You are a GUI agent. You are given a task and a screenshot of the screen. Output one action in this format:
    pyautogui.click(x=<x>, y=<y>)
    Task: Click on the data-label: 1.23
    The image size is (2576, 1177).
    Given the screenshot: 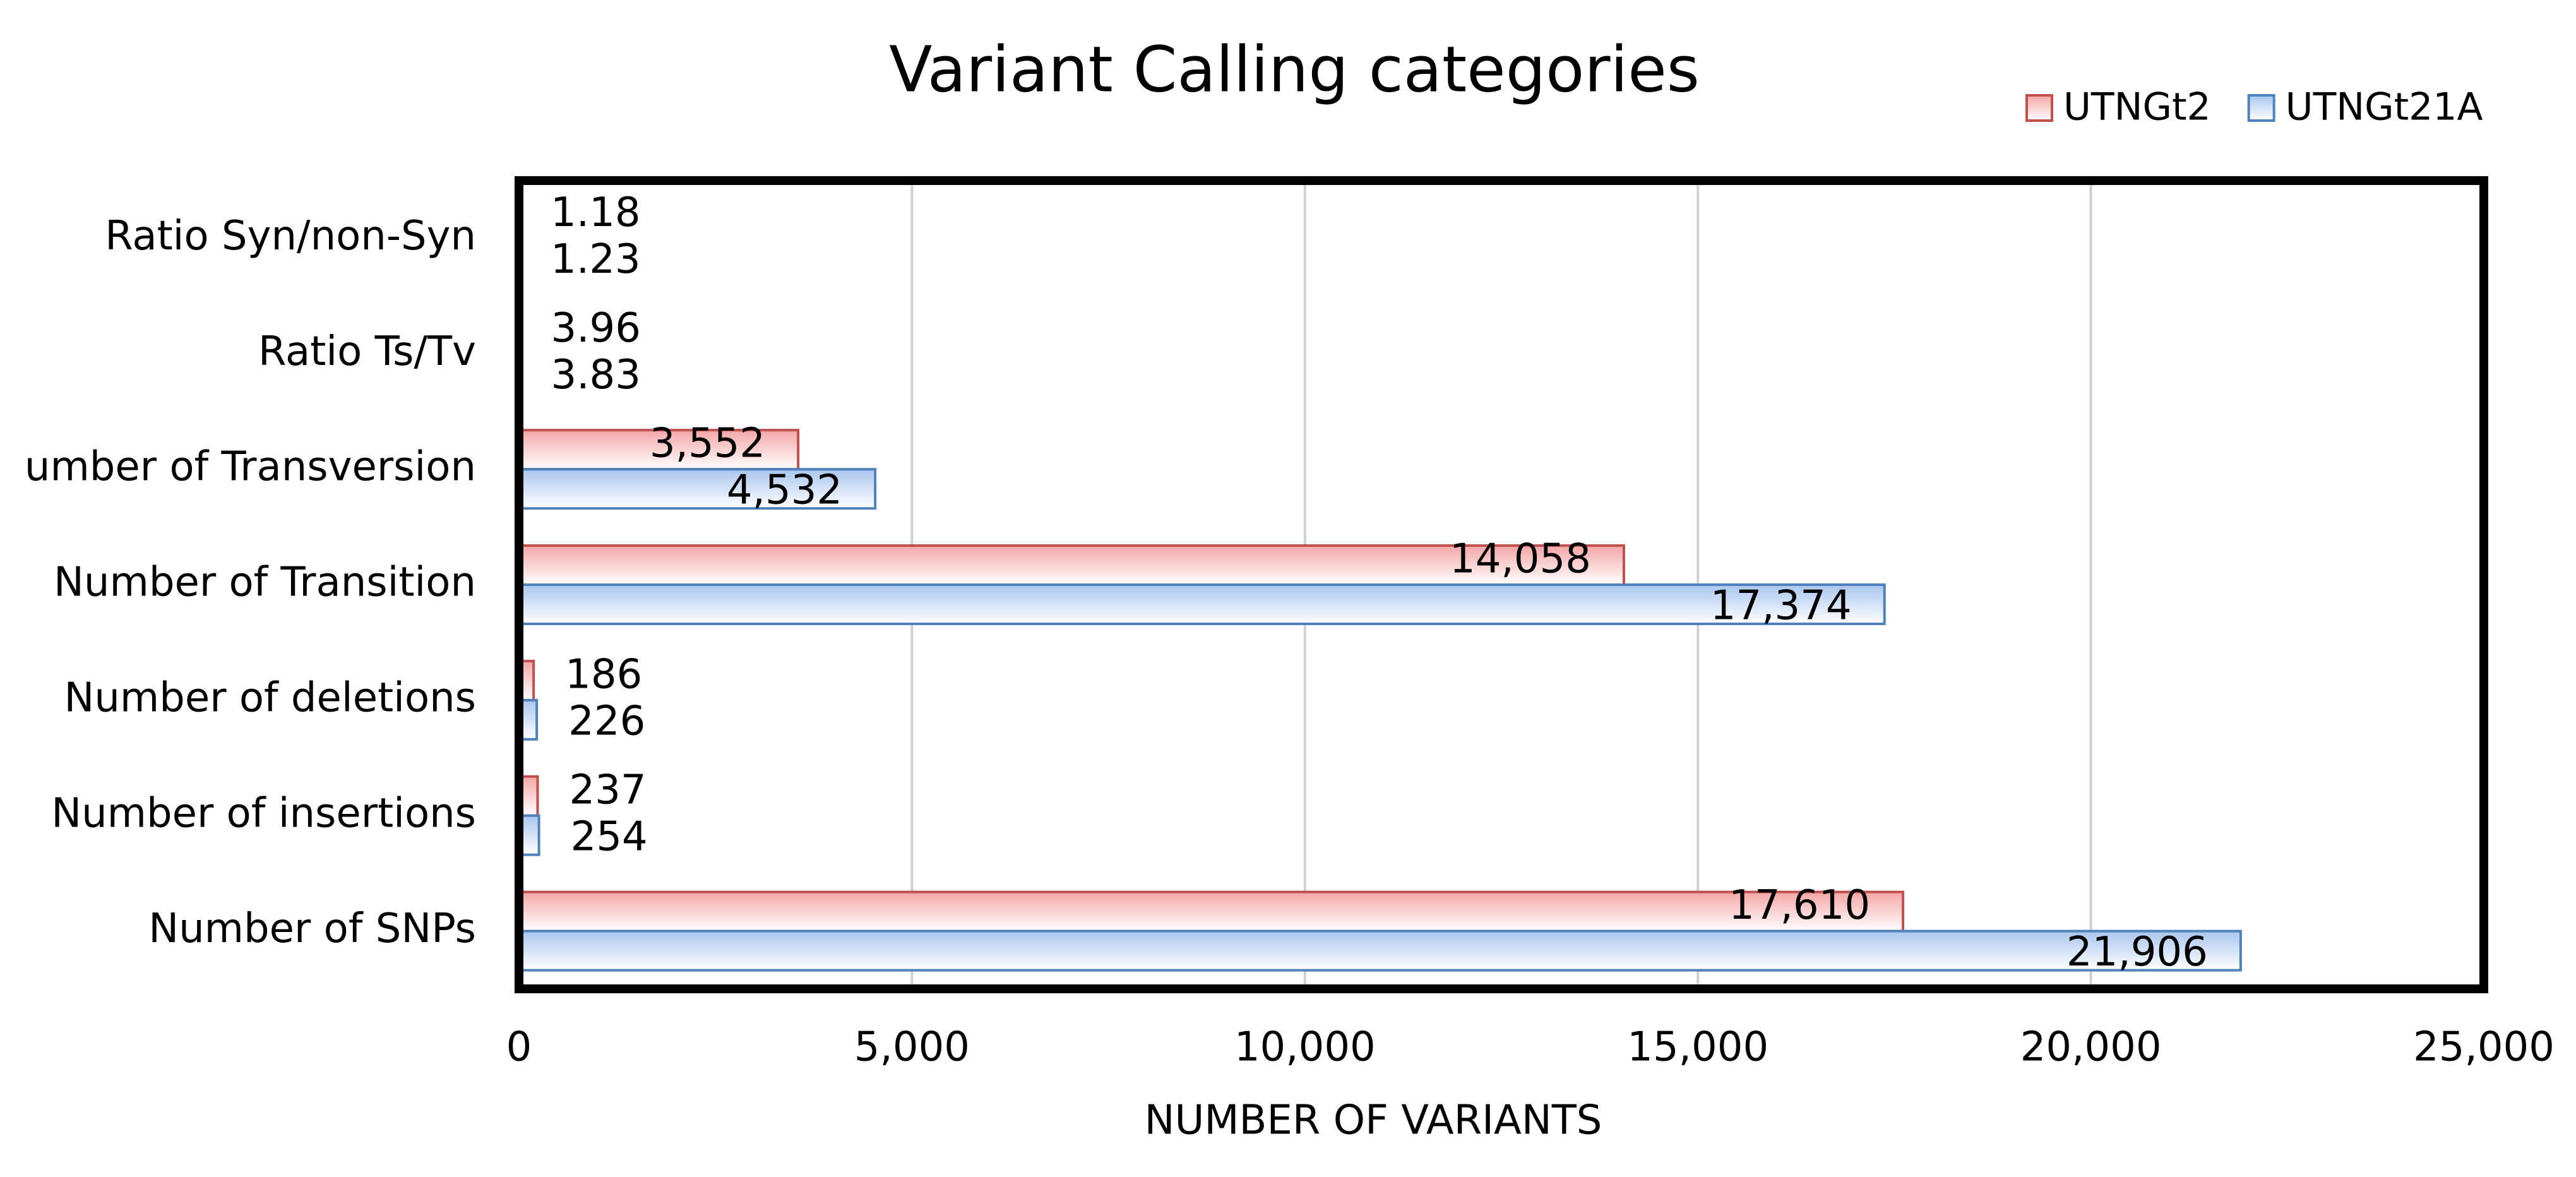 What is the action you would take?
    pyautogui.click(x=596, y=259)
    